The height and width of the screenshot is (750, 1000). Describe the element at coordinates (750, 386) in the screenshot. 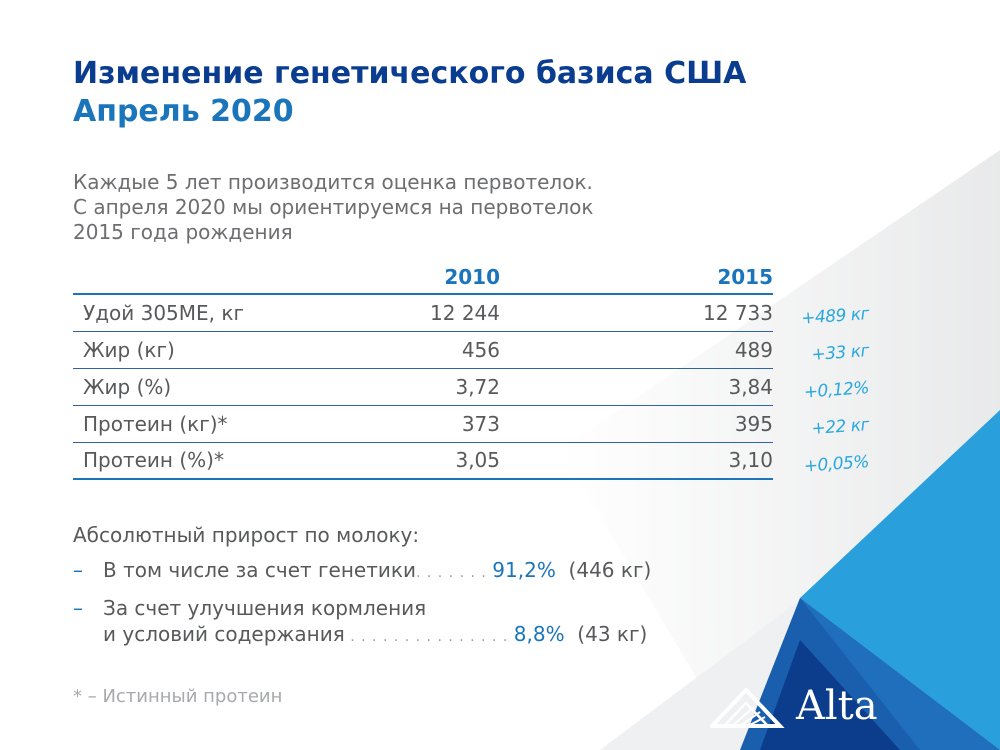

I see `value-2015: 3,84` at that location.